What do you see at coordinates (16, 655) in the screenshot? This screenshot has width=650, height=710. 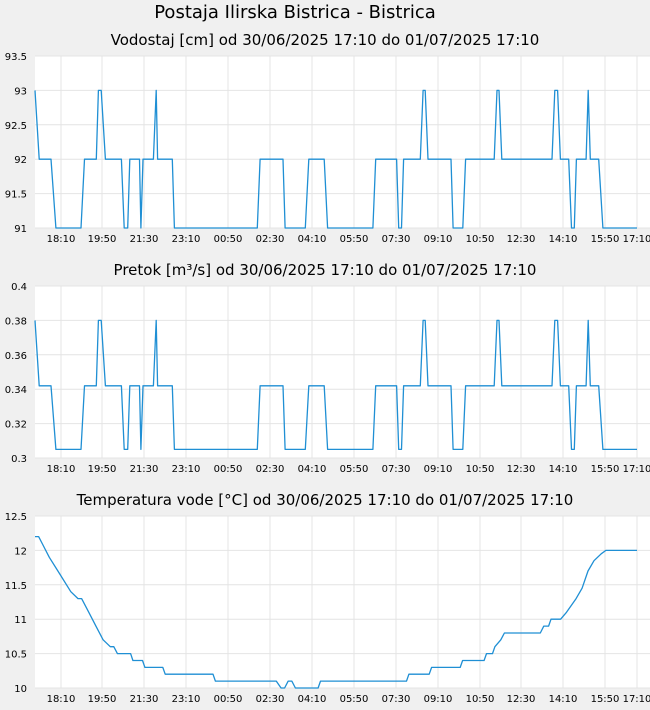 I see `y-tick-label: 10.5` at bounding box center [16, 655].